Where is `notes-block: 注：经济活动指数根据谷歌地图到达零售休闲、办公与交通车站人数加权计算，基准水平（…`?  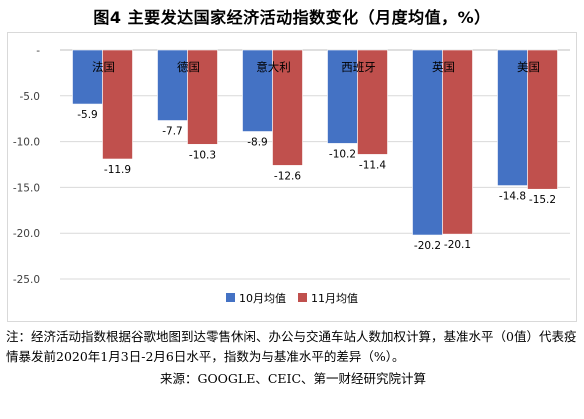 notes-block: 注：经济活动指数根据谷歌地图到达零售休闲、办公与交通车站人数加权计算，基准水平（… is located at coordinates (293, 358).